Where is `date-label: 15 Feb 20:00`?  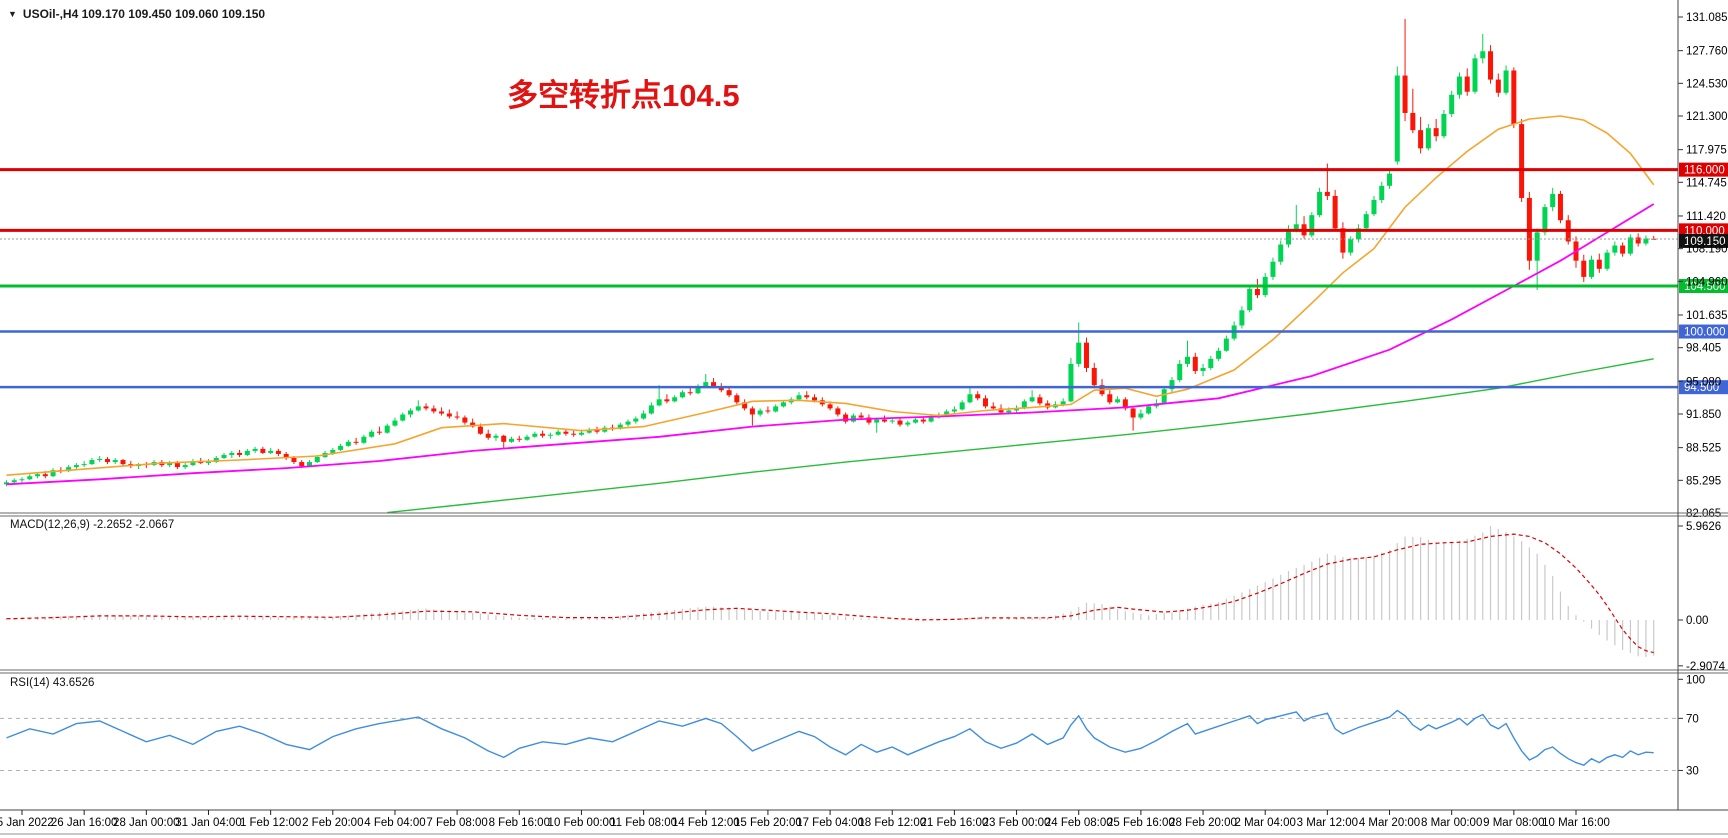 date-label: 15 Feb 20:00 is located at coordinates (768, 823).